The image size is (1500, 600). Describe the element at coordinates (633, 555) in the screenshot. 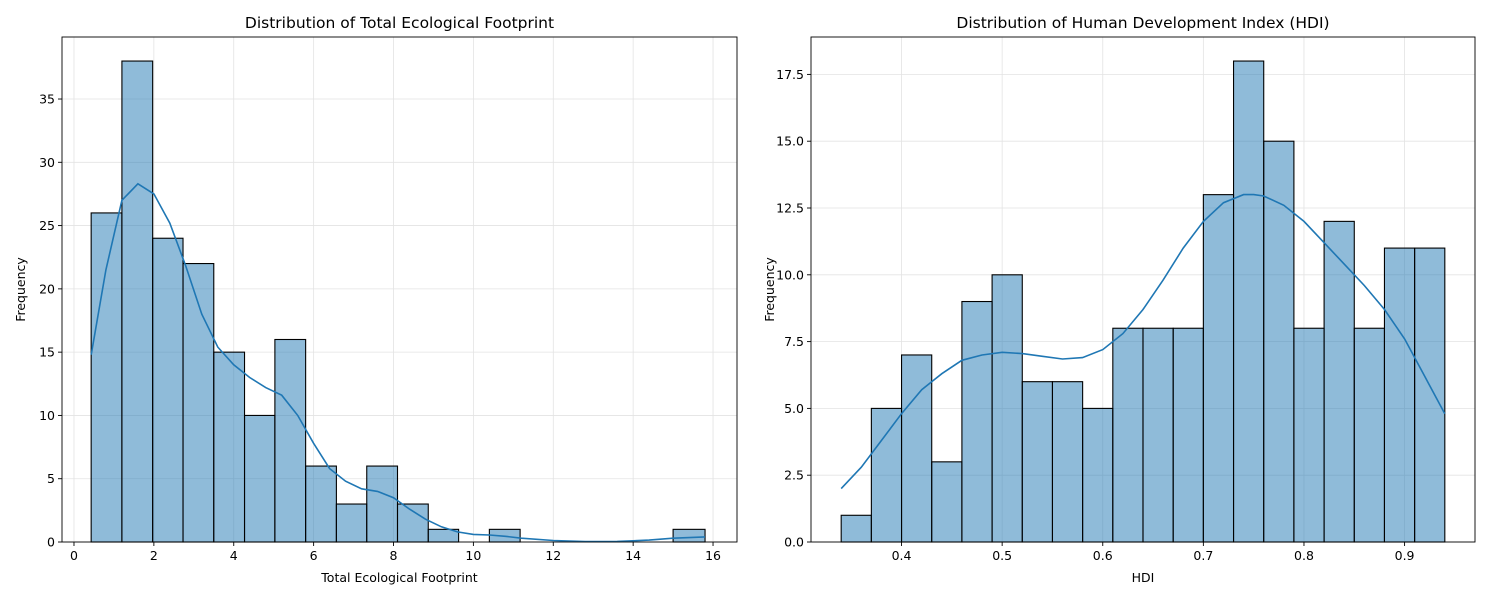

I see `x-tick-label: 14` at that location.